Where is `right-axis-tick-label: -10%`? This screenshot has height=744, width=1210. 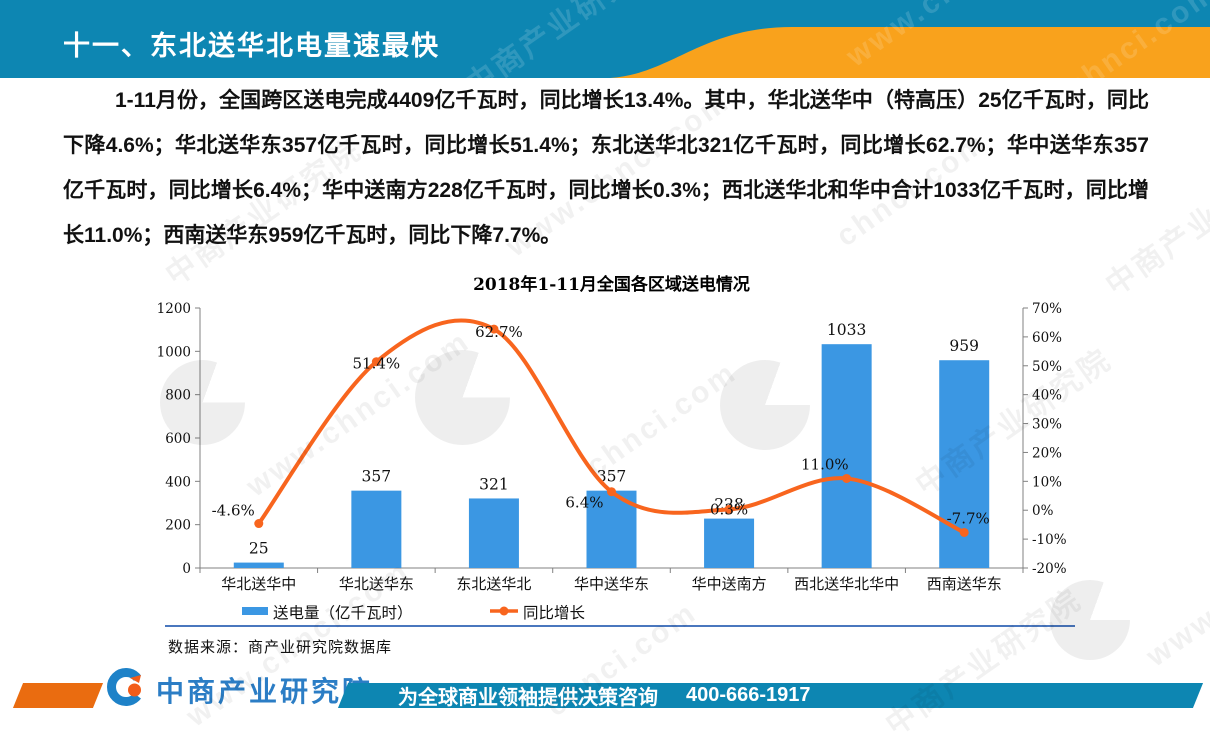
right-axis-tick-label: -10% is located at coordinates (1049, 540).